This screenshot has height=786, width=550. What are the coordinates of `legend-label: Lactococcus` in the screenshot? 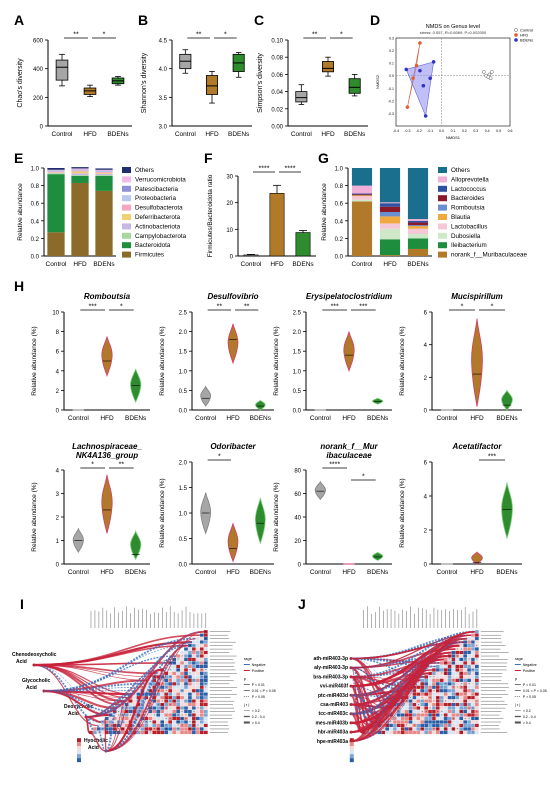 It's located at (468, 189).